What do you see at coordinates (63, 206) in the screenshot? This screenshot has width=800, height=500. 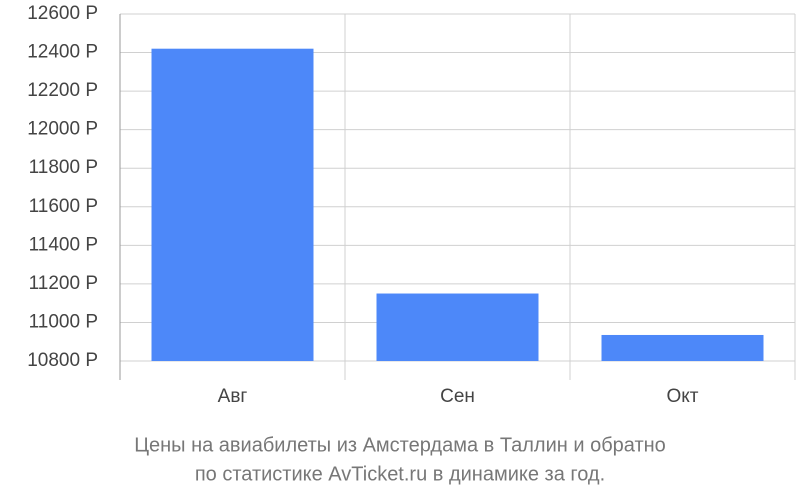 I see `y-tick-label: 11600 Р` at bounding box center [63, 206].